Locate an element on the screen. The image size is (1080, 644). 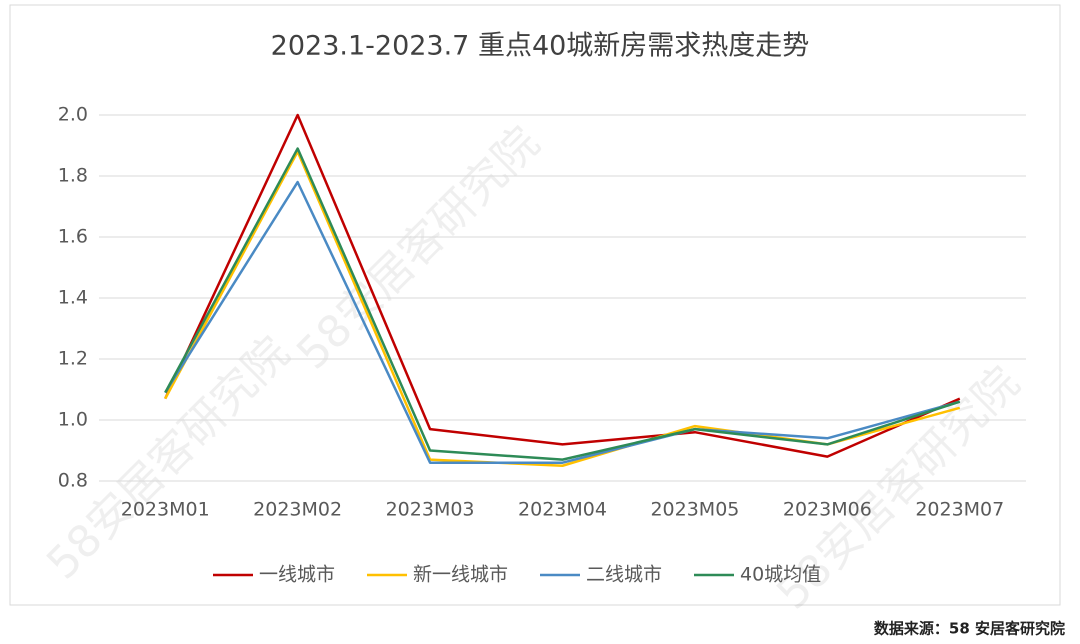
y-tick-label: 1.2 is located at coordinates (73, 359).